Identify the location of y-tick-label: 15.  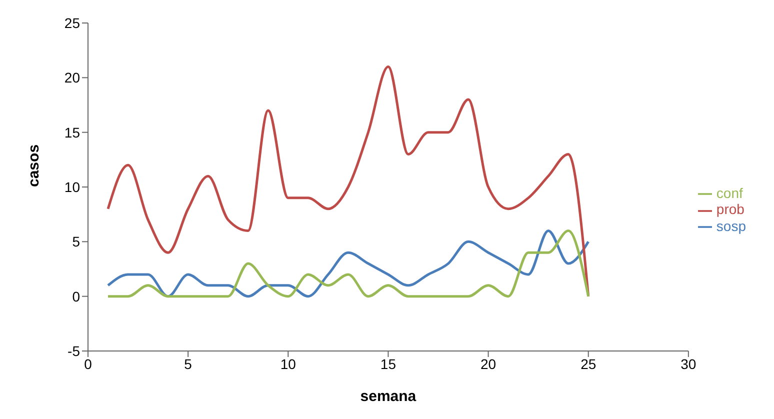
(72, 132).